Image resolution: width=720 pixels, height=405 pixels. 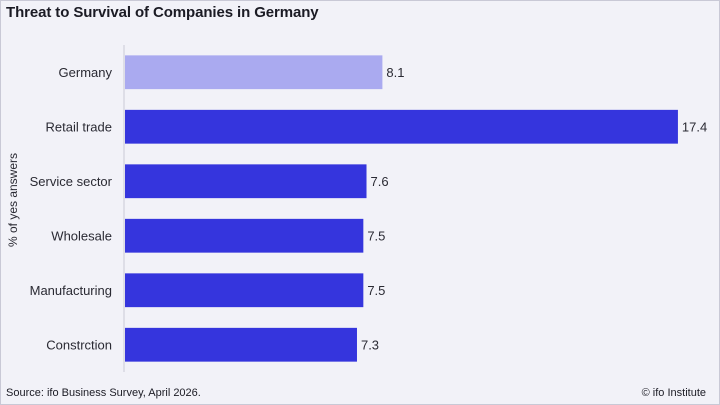 I want to click on bar-wholesale, so click(x=244, y=235).